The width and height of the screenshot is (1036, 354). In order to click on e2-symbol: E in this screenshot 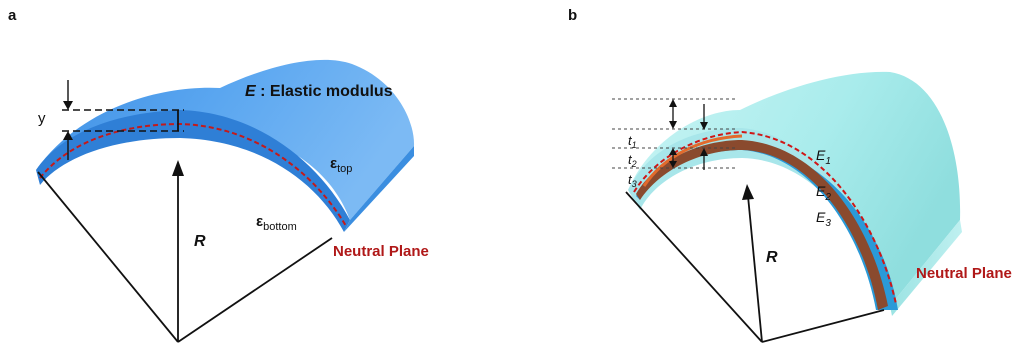, I will do `click(821, 191)`.